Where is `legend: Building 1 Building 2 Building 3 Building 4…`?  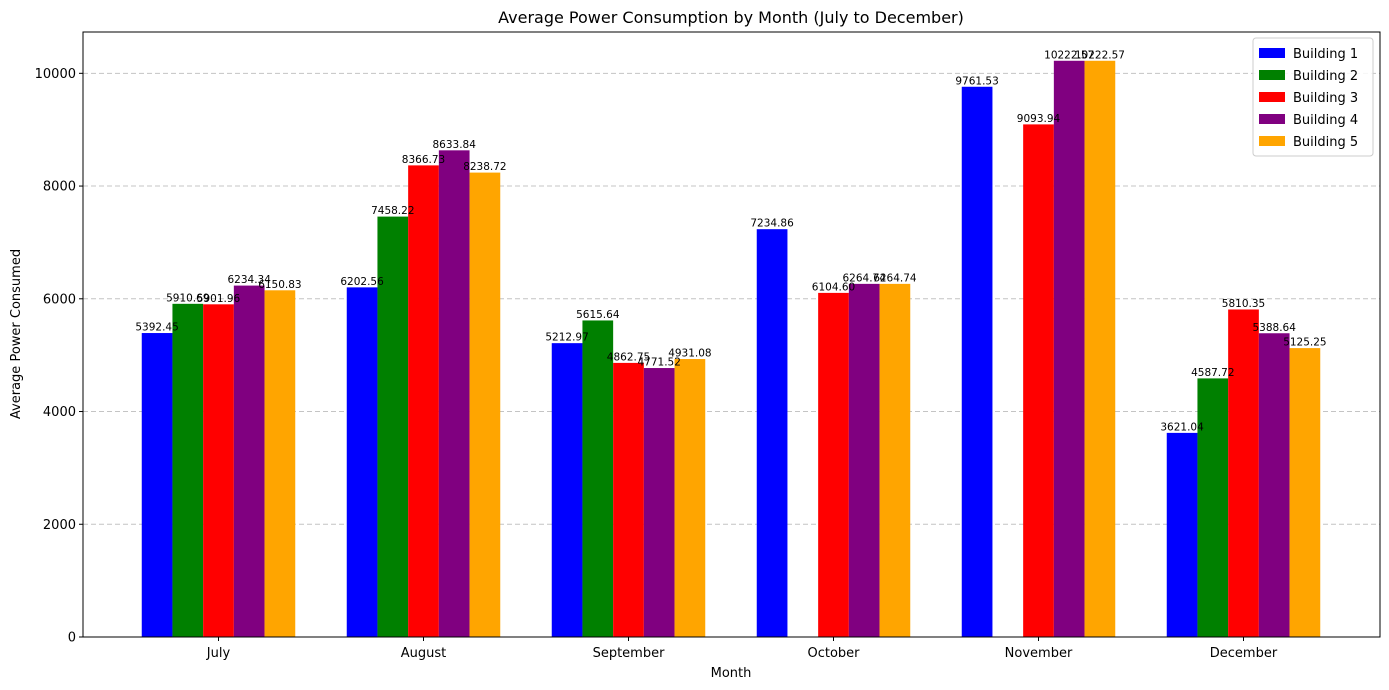
legend: Building 1 Building 2 Building 3 Building 4… is located at coordinates (1313, 97).